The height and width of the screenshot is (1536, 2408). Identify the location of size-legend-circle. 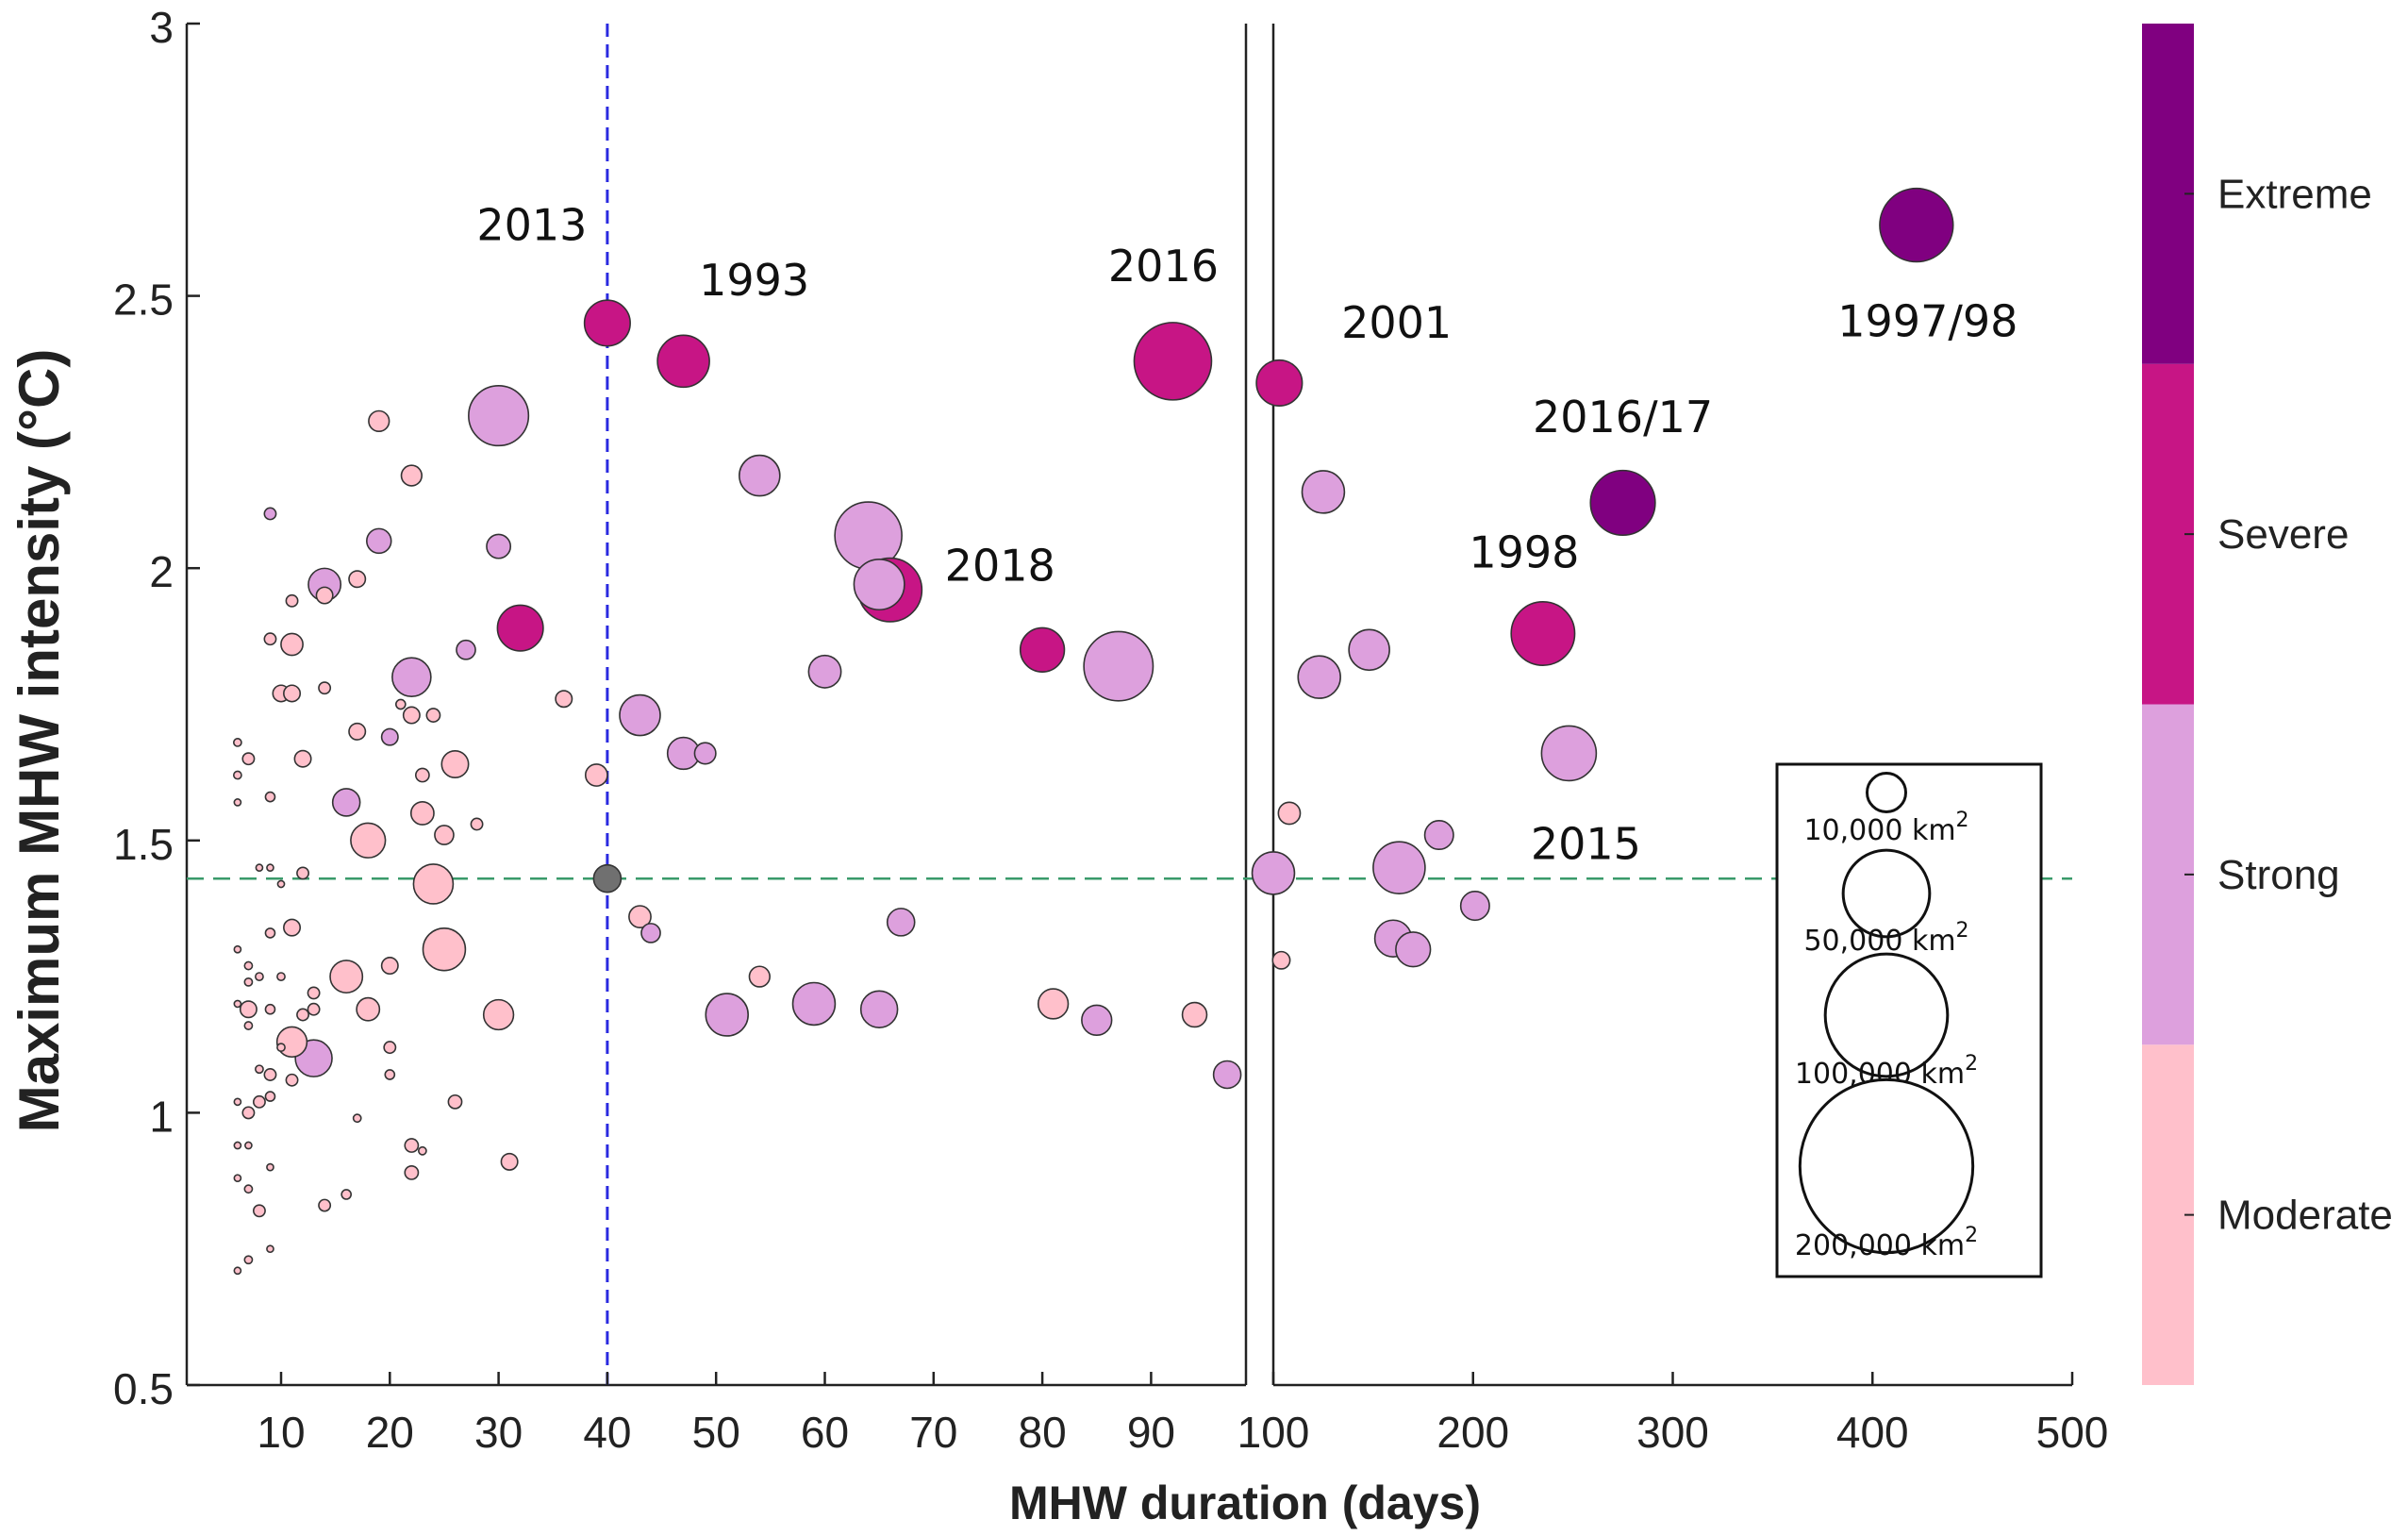
(1887, 1166).